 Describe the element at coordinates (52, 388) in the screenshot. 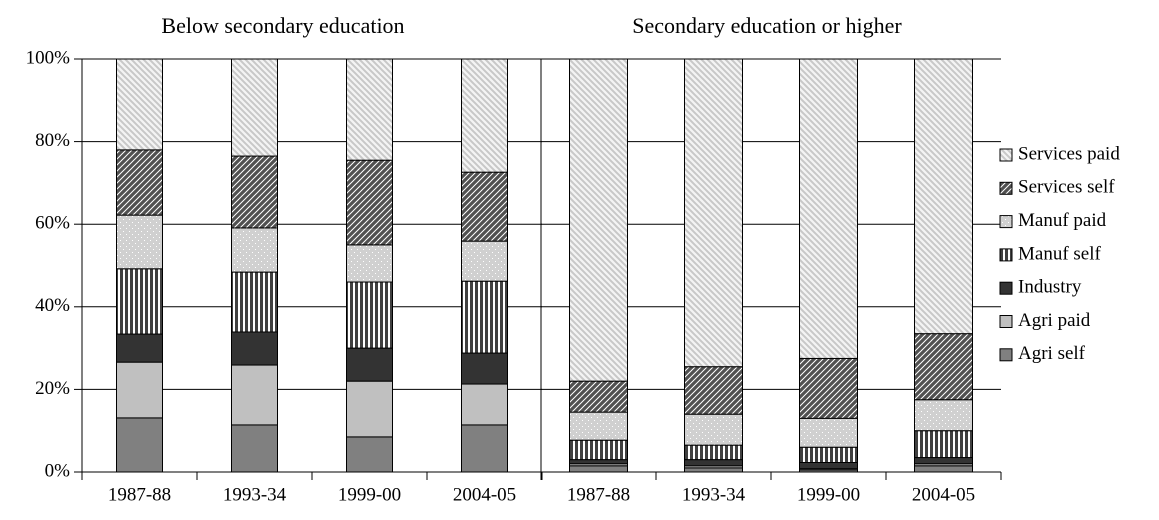

I see `y-tick-label: 20%` at that location.